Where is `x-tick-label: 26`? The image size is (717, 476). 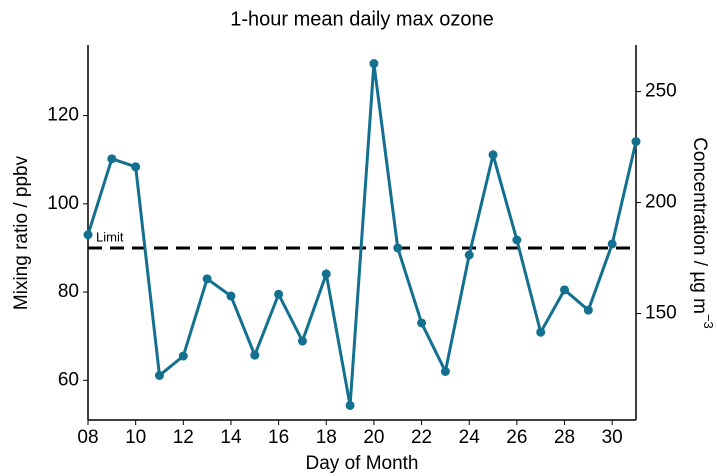 x-tick-label: 26 is located at coordinates (516, 437).